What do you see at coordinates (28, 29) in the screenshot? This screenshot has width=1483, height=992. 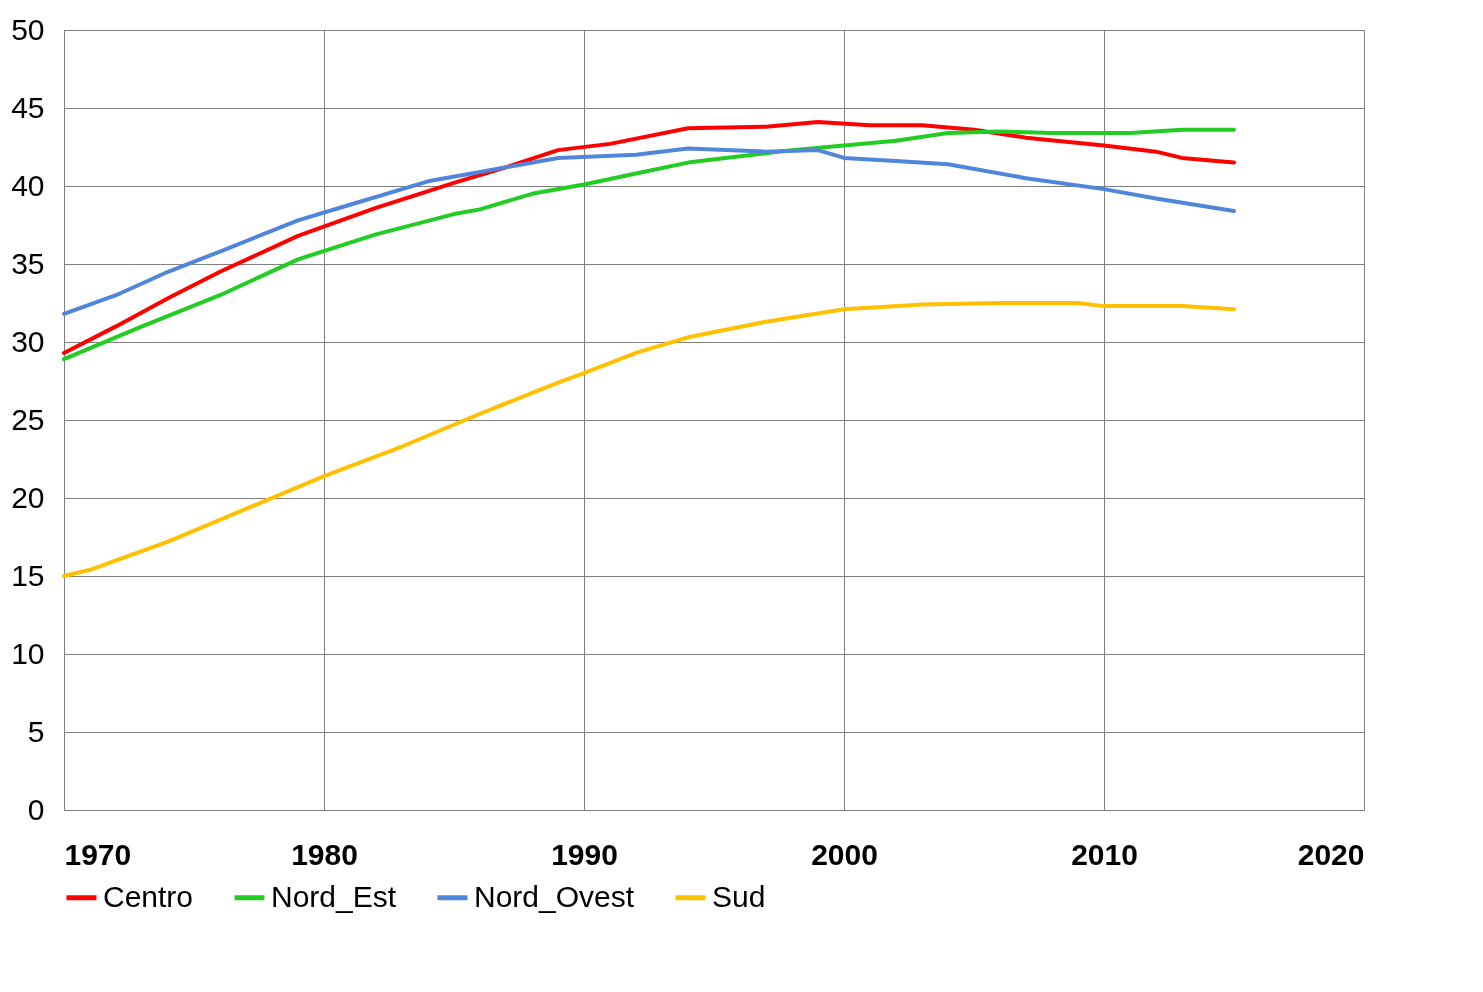 I see `y-tick-label: 50` at bounding box center [28, 29].